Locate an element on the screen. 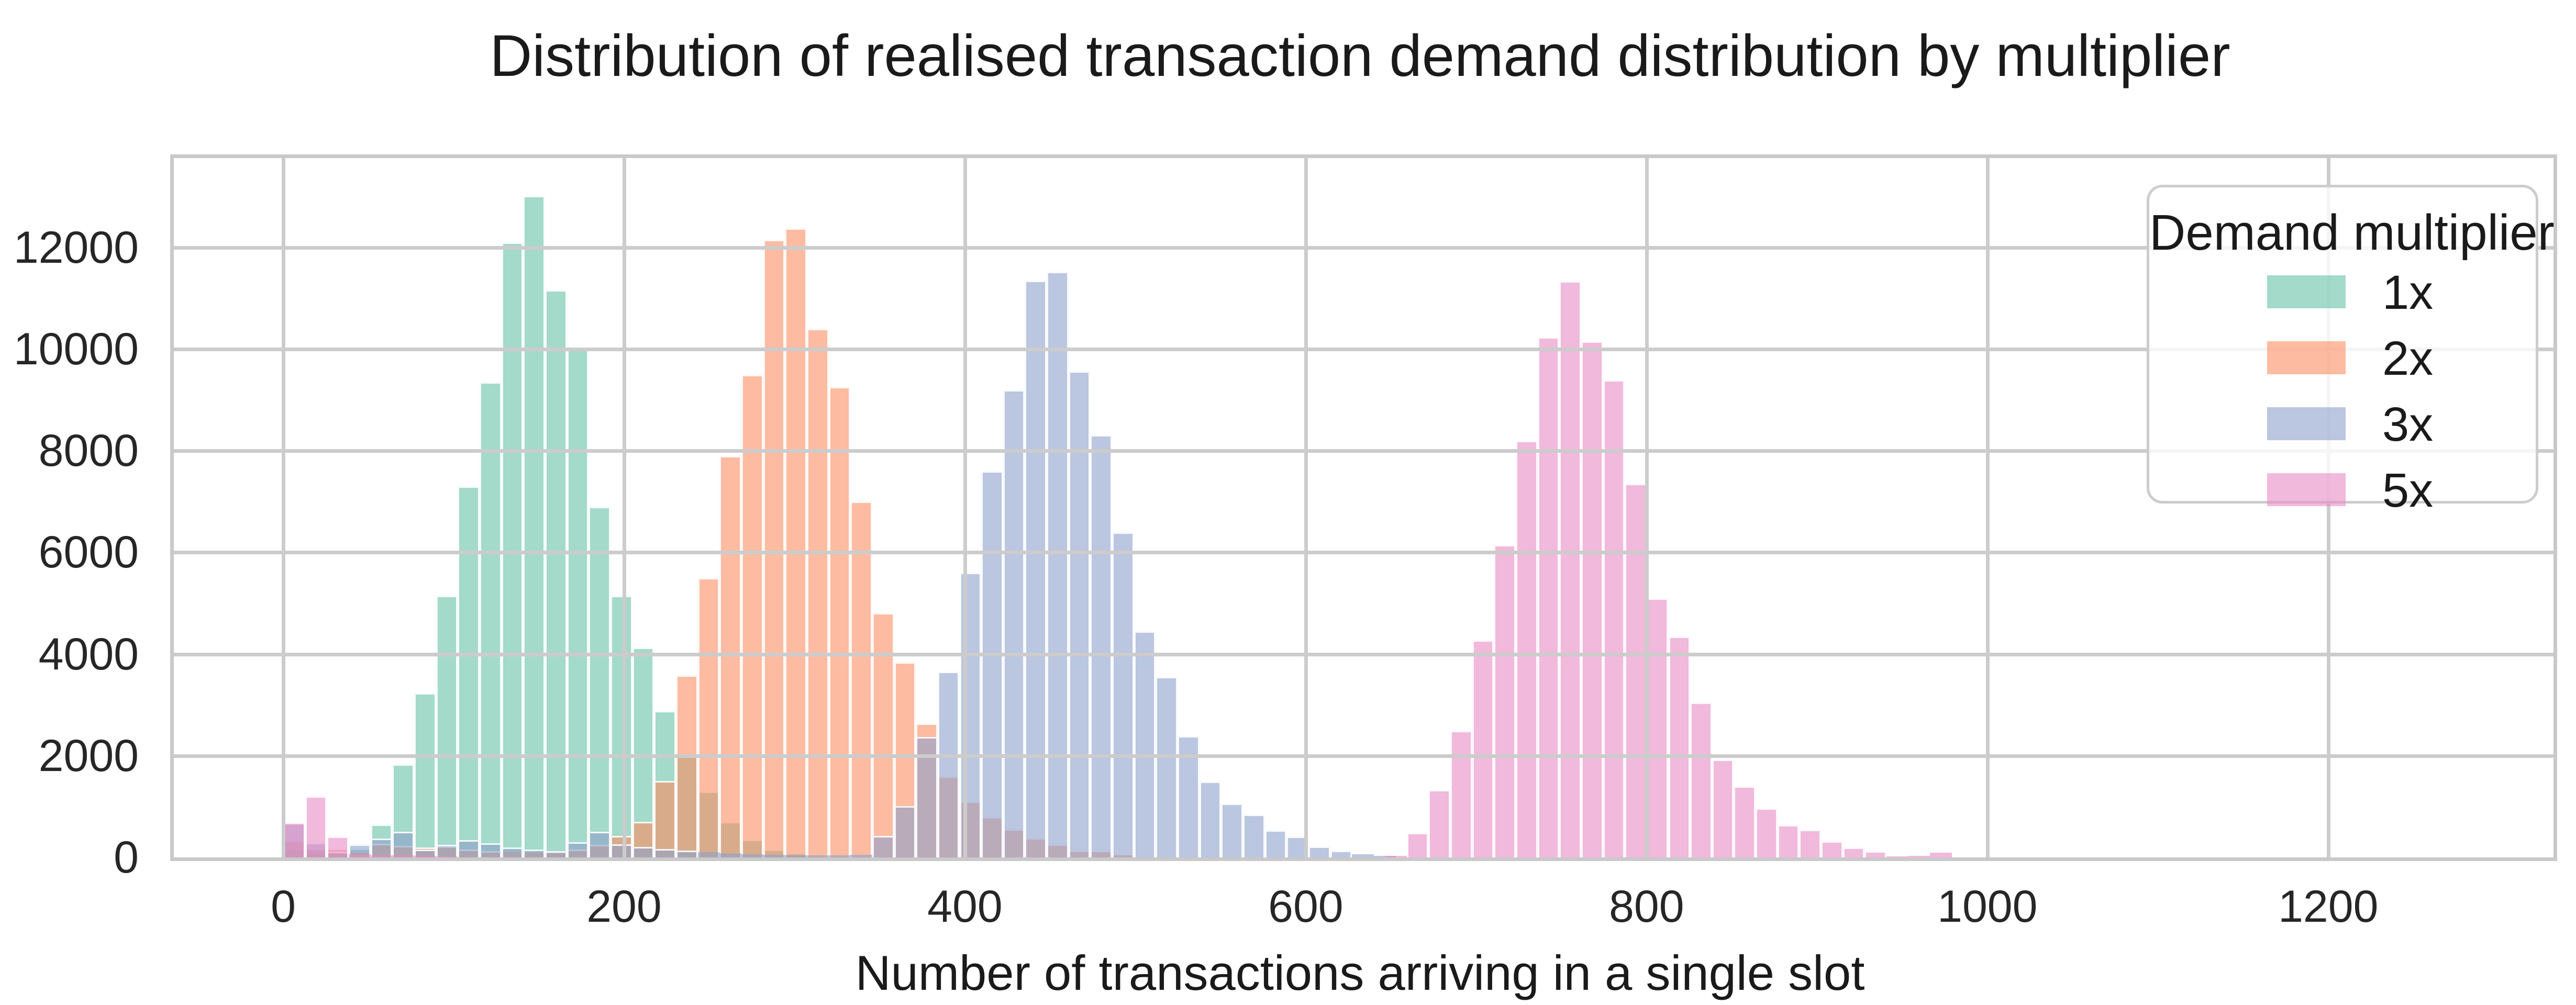 Image resolution: width=2576 pixels, height=1005 pixels. legend-entry-3x: 3x is located at coordinates (2342, 424).